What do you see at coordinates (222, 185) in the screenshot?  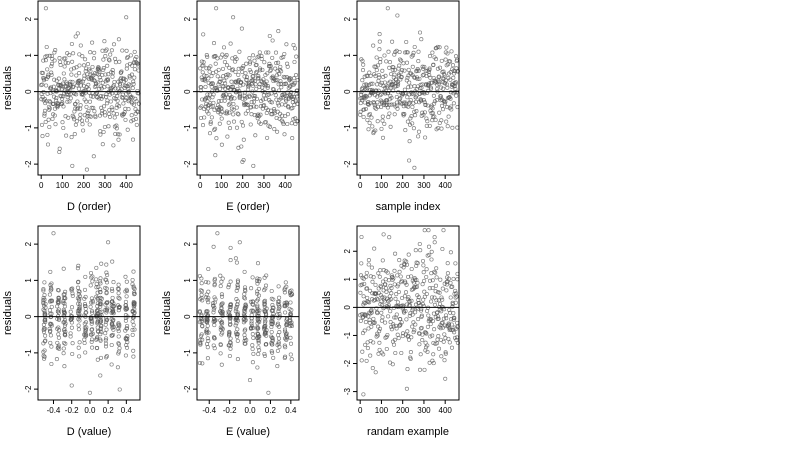 I see `x-tick-label: 100` at bounding box center [222, 185].